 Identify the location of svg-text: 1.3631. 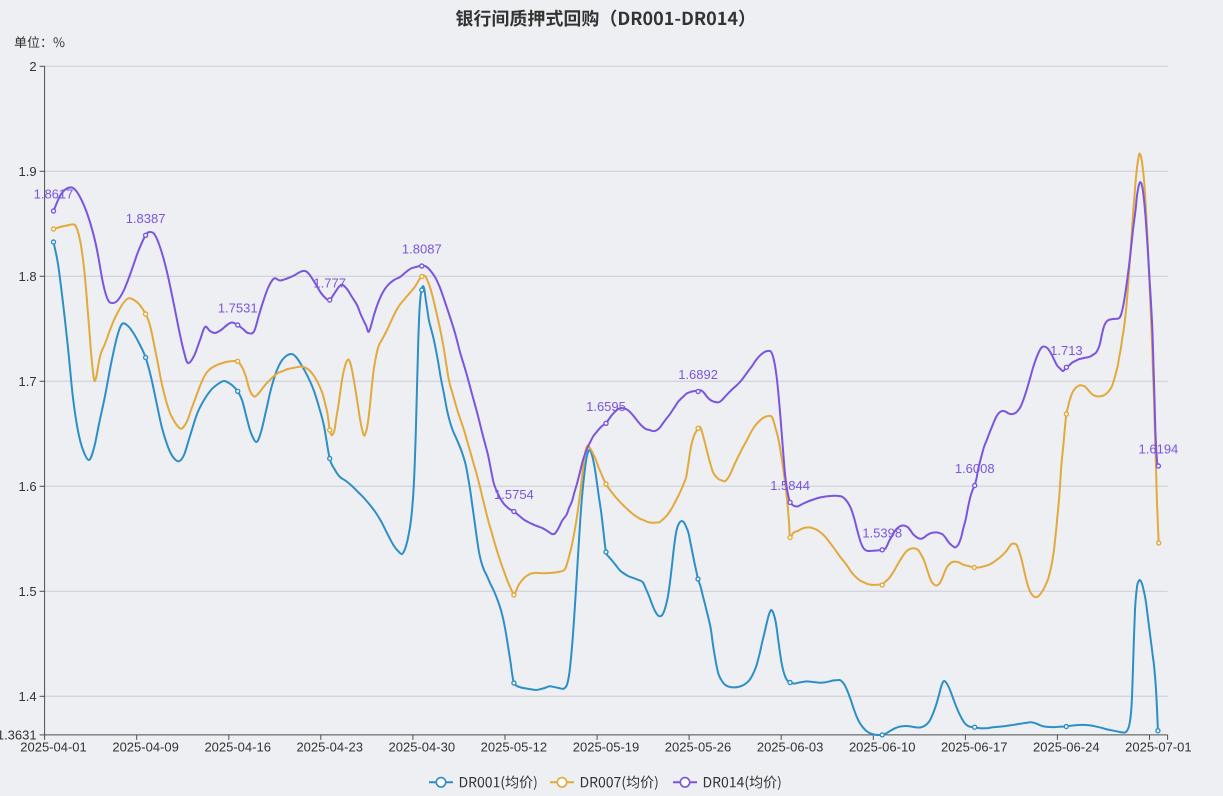
(18, 734).